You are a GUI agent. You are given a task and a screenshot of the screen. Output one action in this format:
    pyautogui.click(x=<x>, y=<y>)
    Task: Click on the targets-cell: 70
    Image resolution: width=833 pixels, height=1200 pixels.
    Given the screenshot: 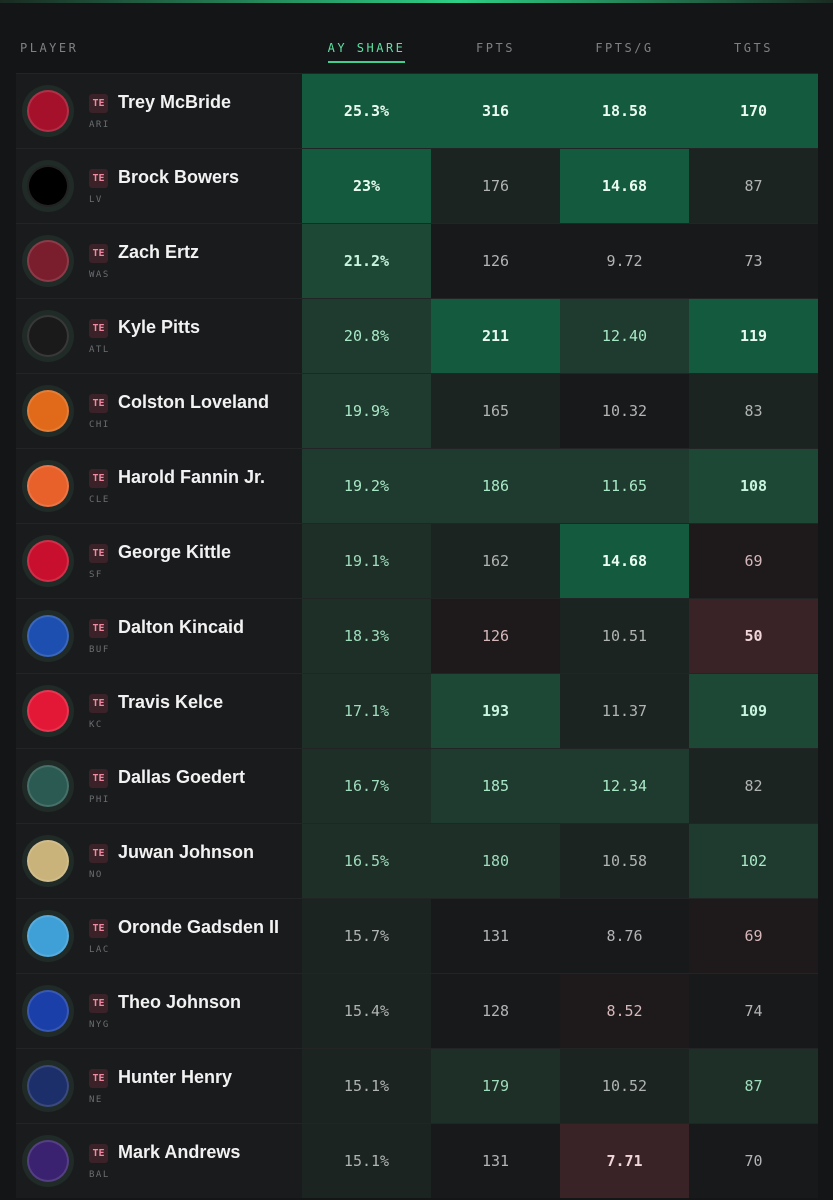 What is the action you would take?
    pyautogui.click(x=753, y=1161)
    